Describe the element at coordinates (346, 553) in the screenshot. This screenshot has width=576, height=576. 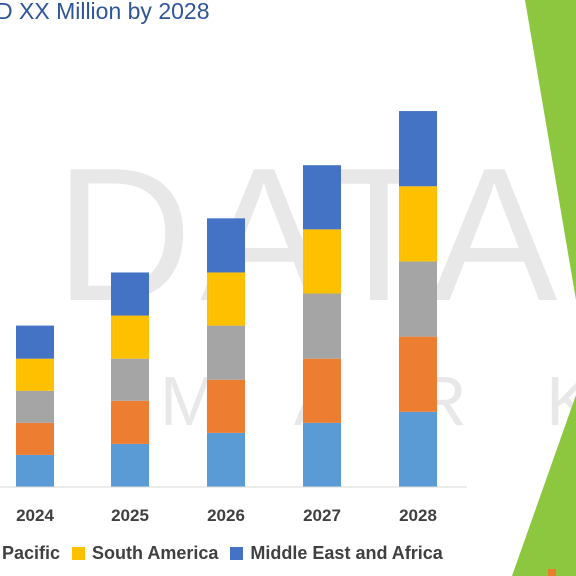
I see `legend-label-middle-east-africa: Middle East and Africa` at that location.